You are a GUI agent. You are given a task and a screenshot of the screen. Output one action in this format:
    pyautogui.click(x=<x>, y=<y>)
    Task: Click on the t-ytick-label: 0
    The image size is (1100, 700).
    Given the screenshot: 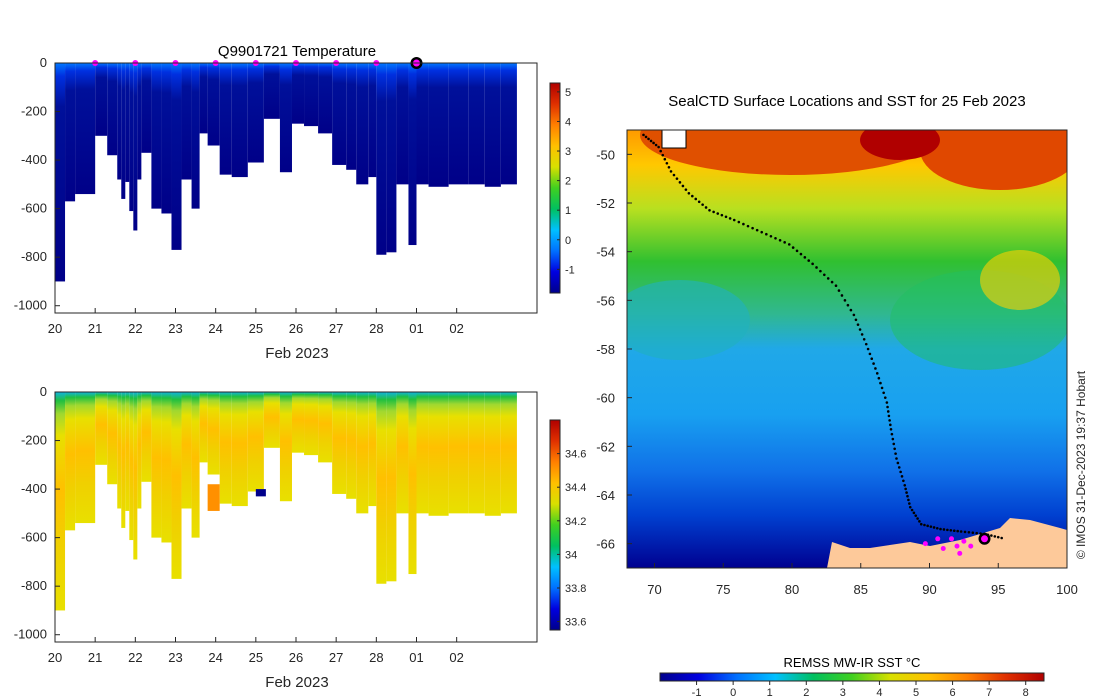 What is the action you would take?
    pyautogui.click(x=43, y=62)
    